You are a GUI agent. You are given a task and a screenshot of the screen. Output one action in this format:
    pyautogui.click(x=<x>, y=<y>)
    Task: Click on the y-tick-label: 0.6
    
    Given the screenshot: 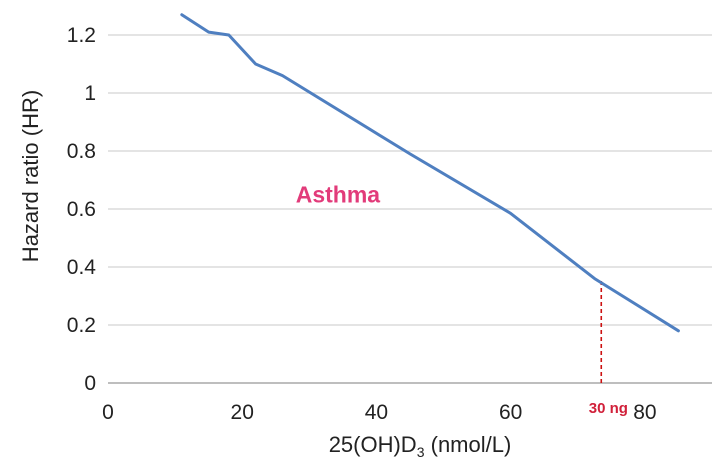 What is the action you would take?
    pyautogui.click(x=81, y=209)
    